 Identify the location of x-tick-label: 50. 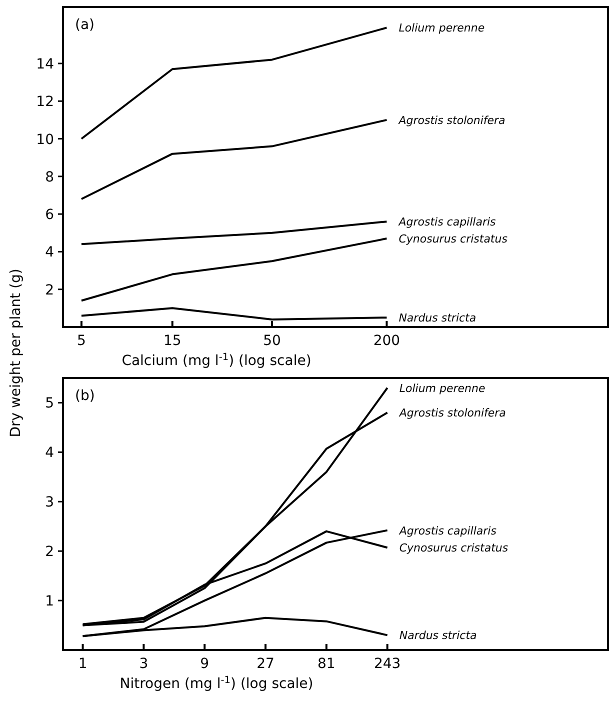
(272, 341).